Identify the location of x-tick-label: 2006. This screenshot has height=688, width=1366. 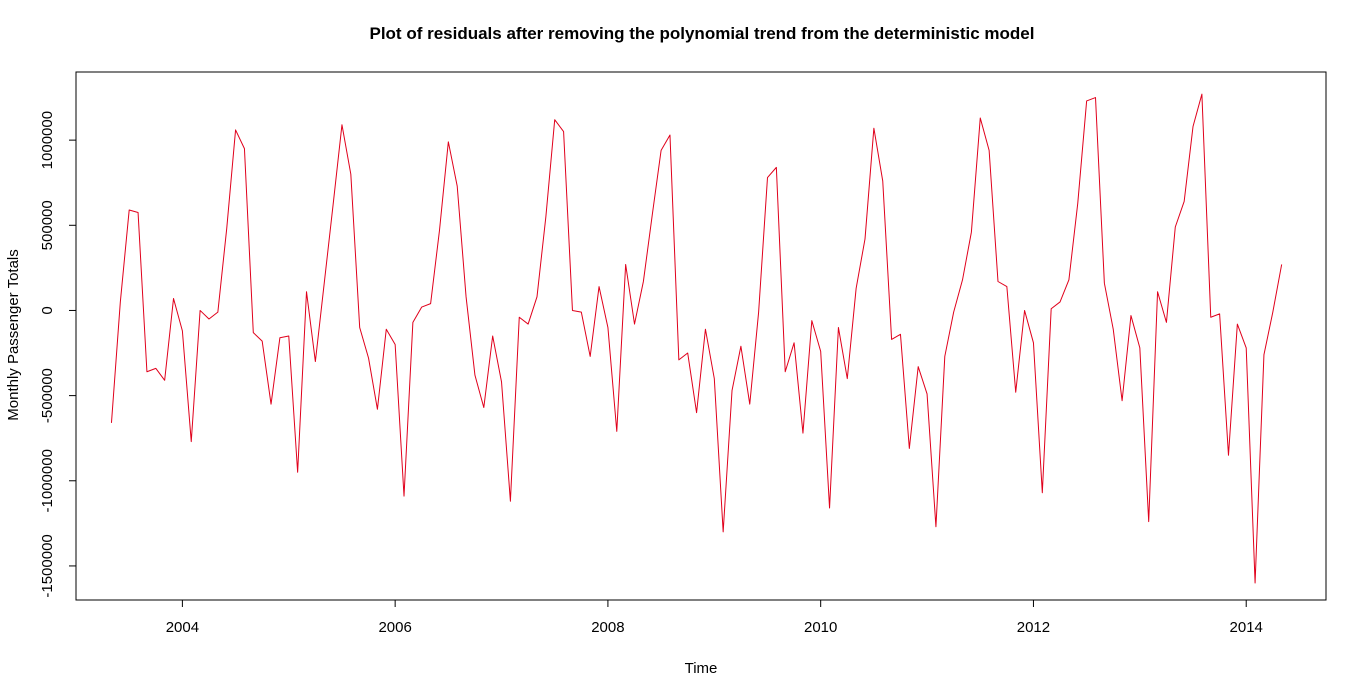
(394, 627).